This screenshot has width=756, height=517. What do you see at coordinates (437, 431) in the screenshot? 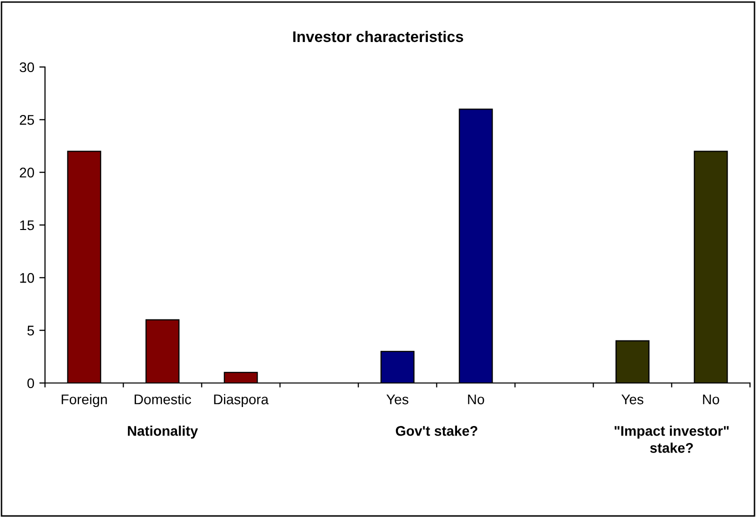
I see `text: Gov't stake?` at bounding box center [437, 431].